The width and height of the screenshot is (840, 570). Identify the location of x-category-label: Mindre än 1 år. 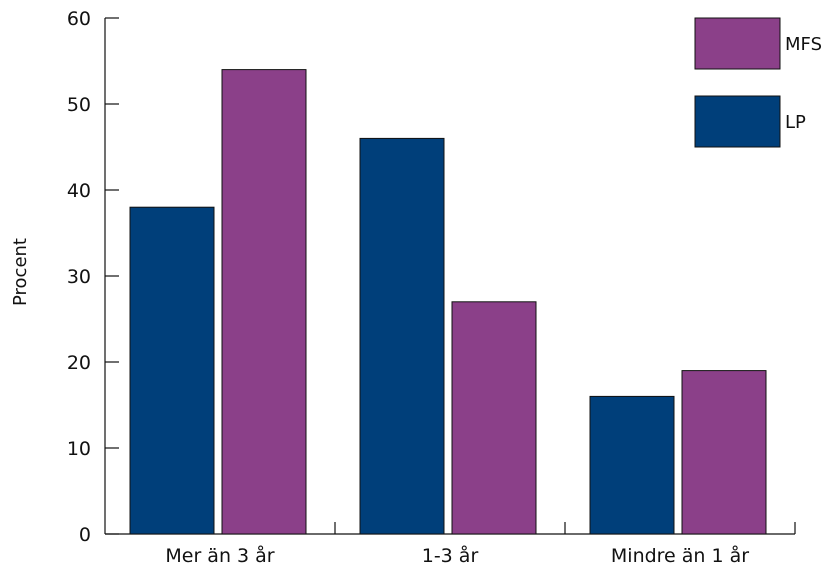
(680, 555).